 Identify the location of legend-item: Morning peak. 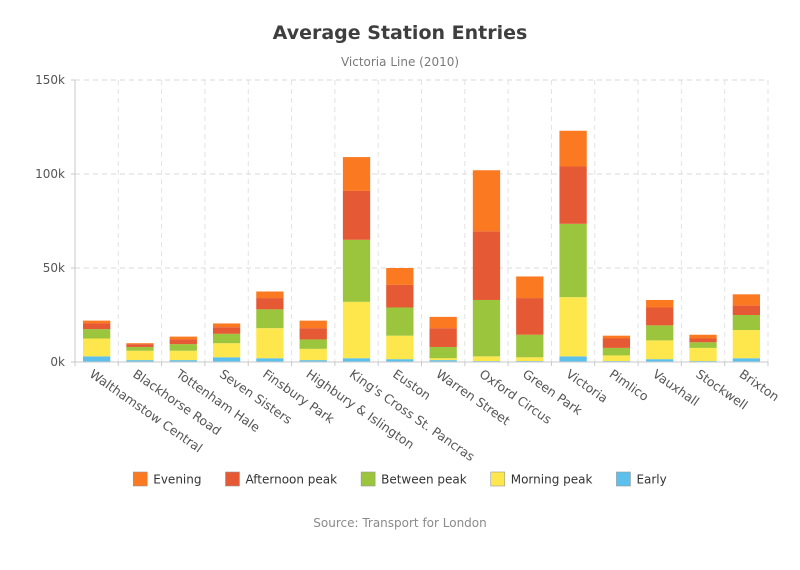
(541, 479).